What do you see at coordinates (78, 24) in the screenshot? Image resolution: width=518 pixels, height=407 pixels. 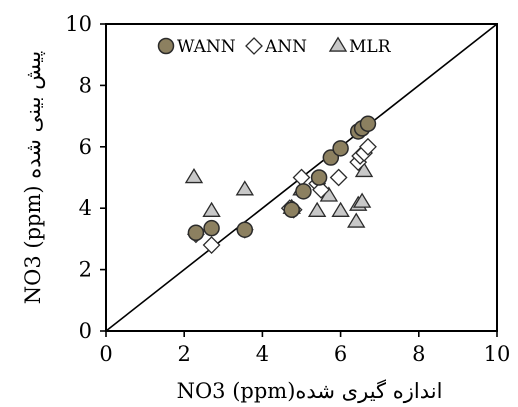 I see `y-tick-label: 10` at bounding box center [78, 24].